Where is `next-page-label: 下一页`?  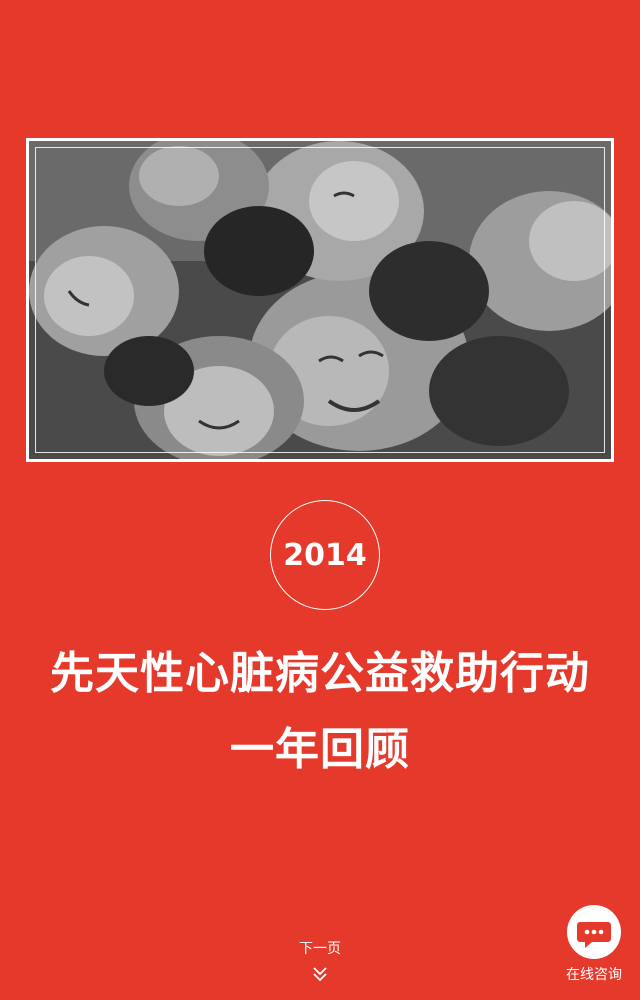
next-page-label: 下一页 is located at coordinates (320, 949).